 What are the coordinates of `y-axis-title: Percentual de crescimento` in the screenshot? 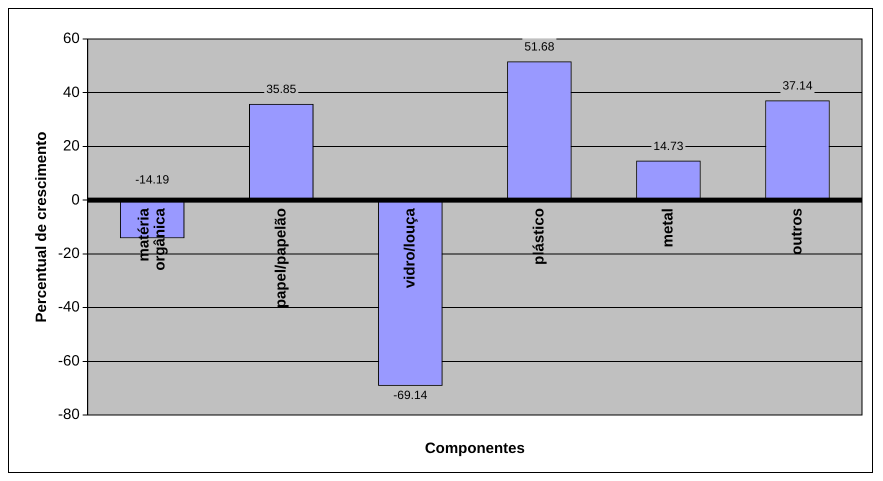 It's located at (41, 227).